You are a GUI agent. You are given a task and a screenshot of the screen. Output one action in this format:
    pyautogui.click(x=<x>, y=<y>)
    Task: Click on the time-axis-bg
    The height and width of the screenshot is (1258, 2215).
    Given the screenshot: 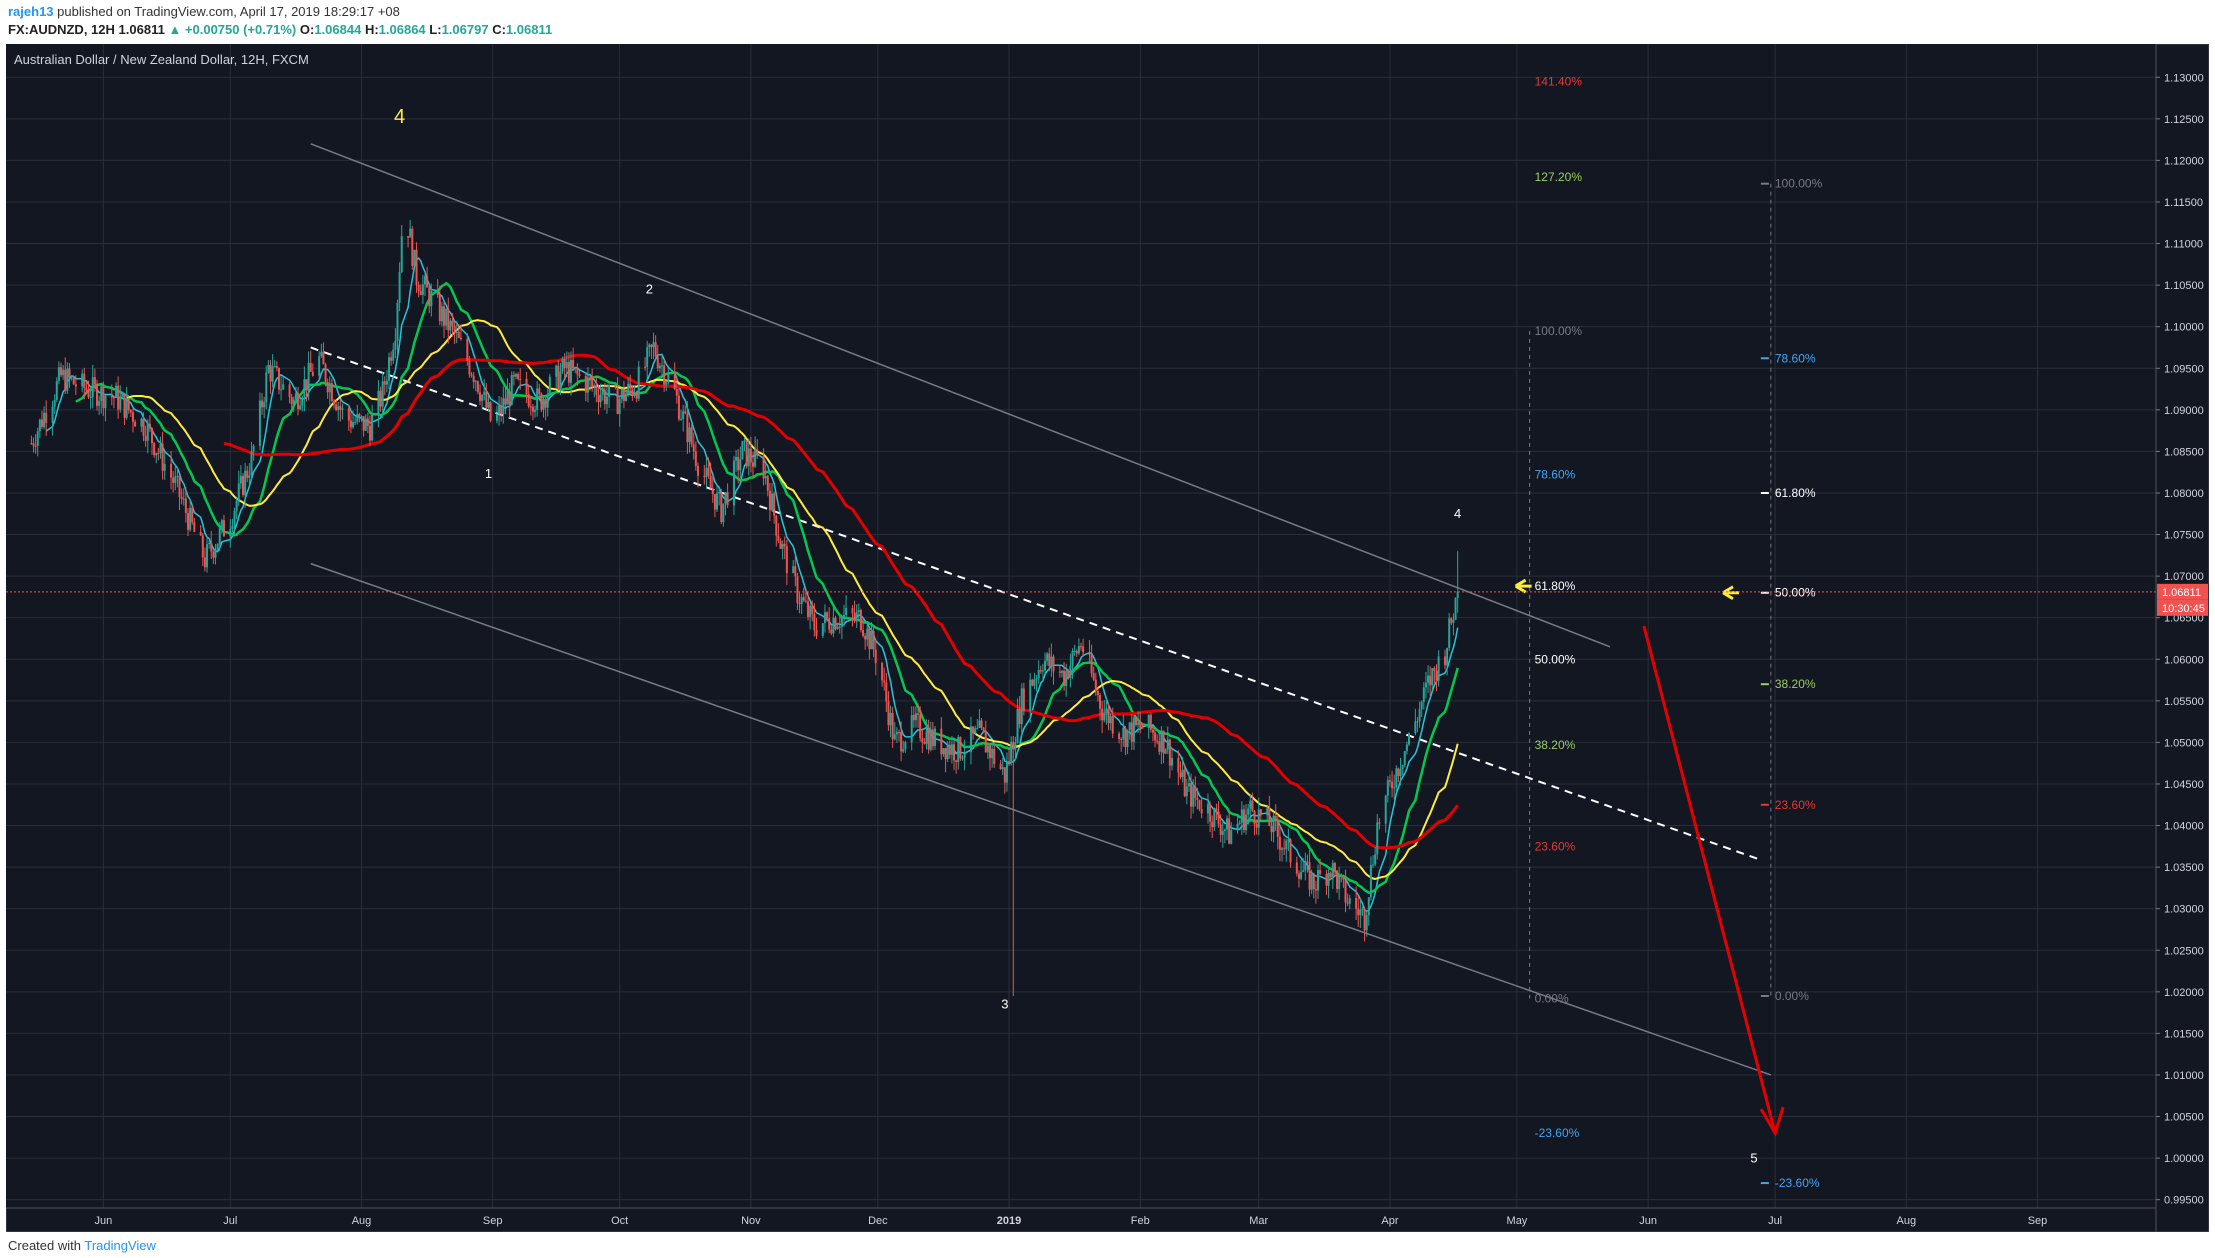 What is the action you would take?
    pyautogui.click(x=1081, y=1220)
    